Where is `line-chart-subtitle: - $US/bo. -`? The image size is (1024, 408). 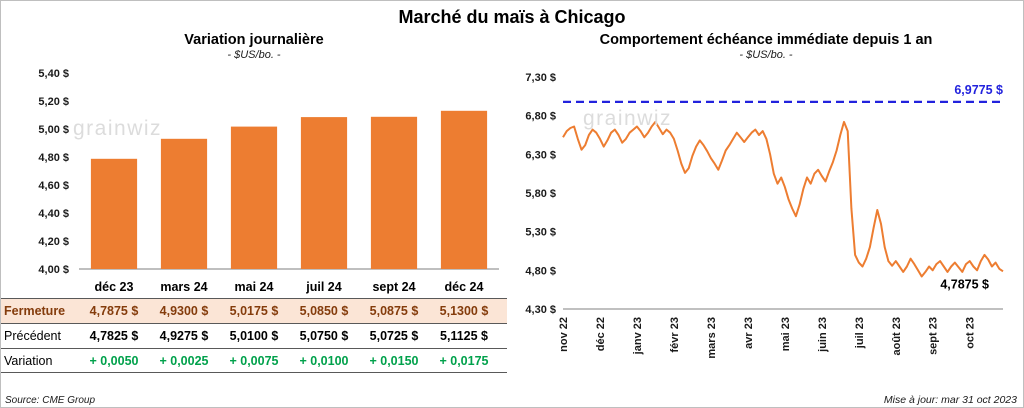 line-chart-subtitle: - $US/bo. - is located at coordinates (766, 55).